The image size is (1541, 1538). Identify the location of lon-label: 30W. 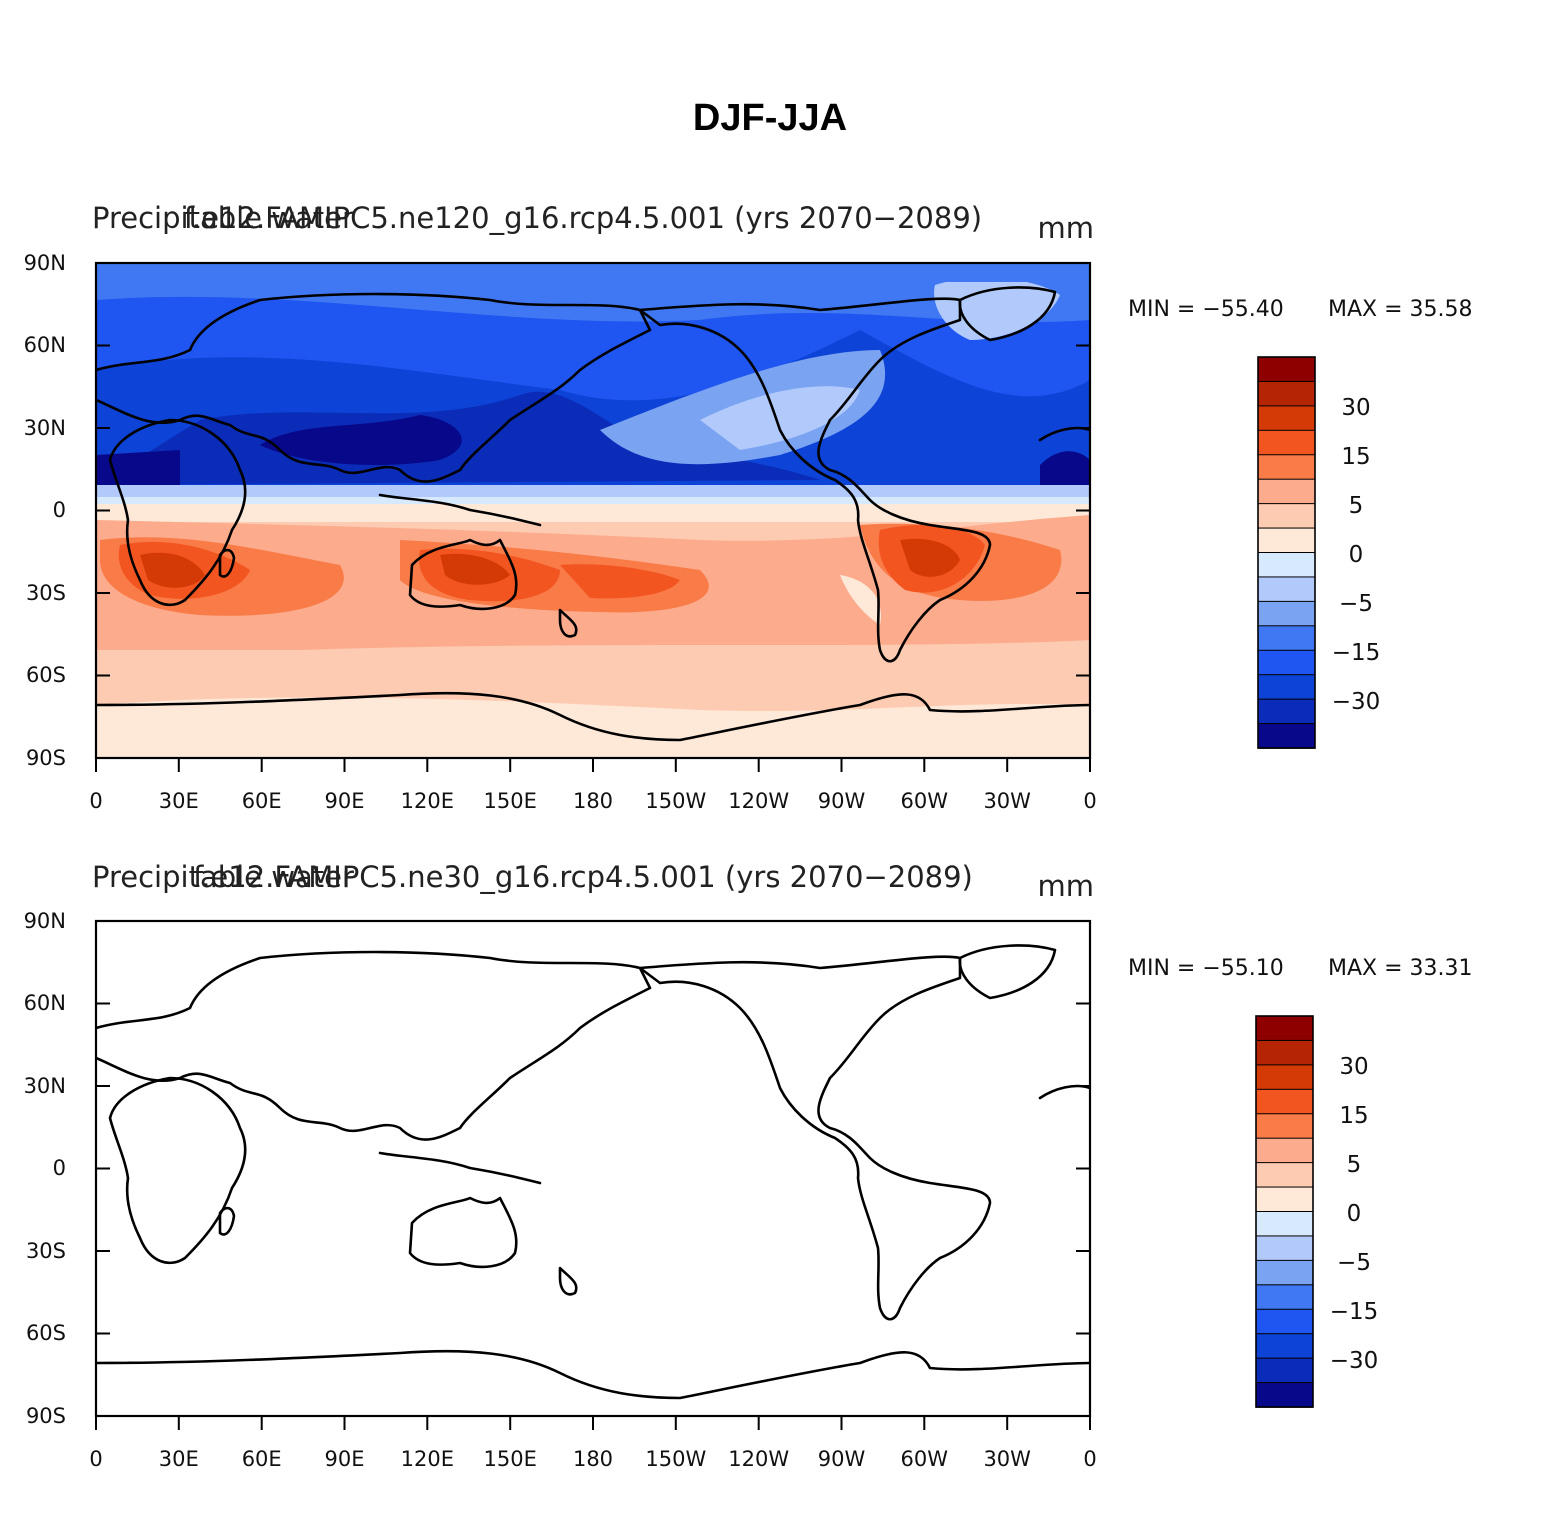
(1007, 801).